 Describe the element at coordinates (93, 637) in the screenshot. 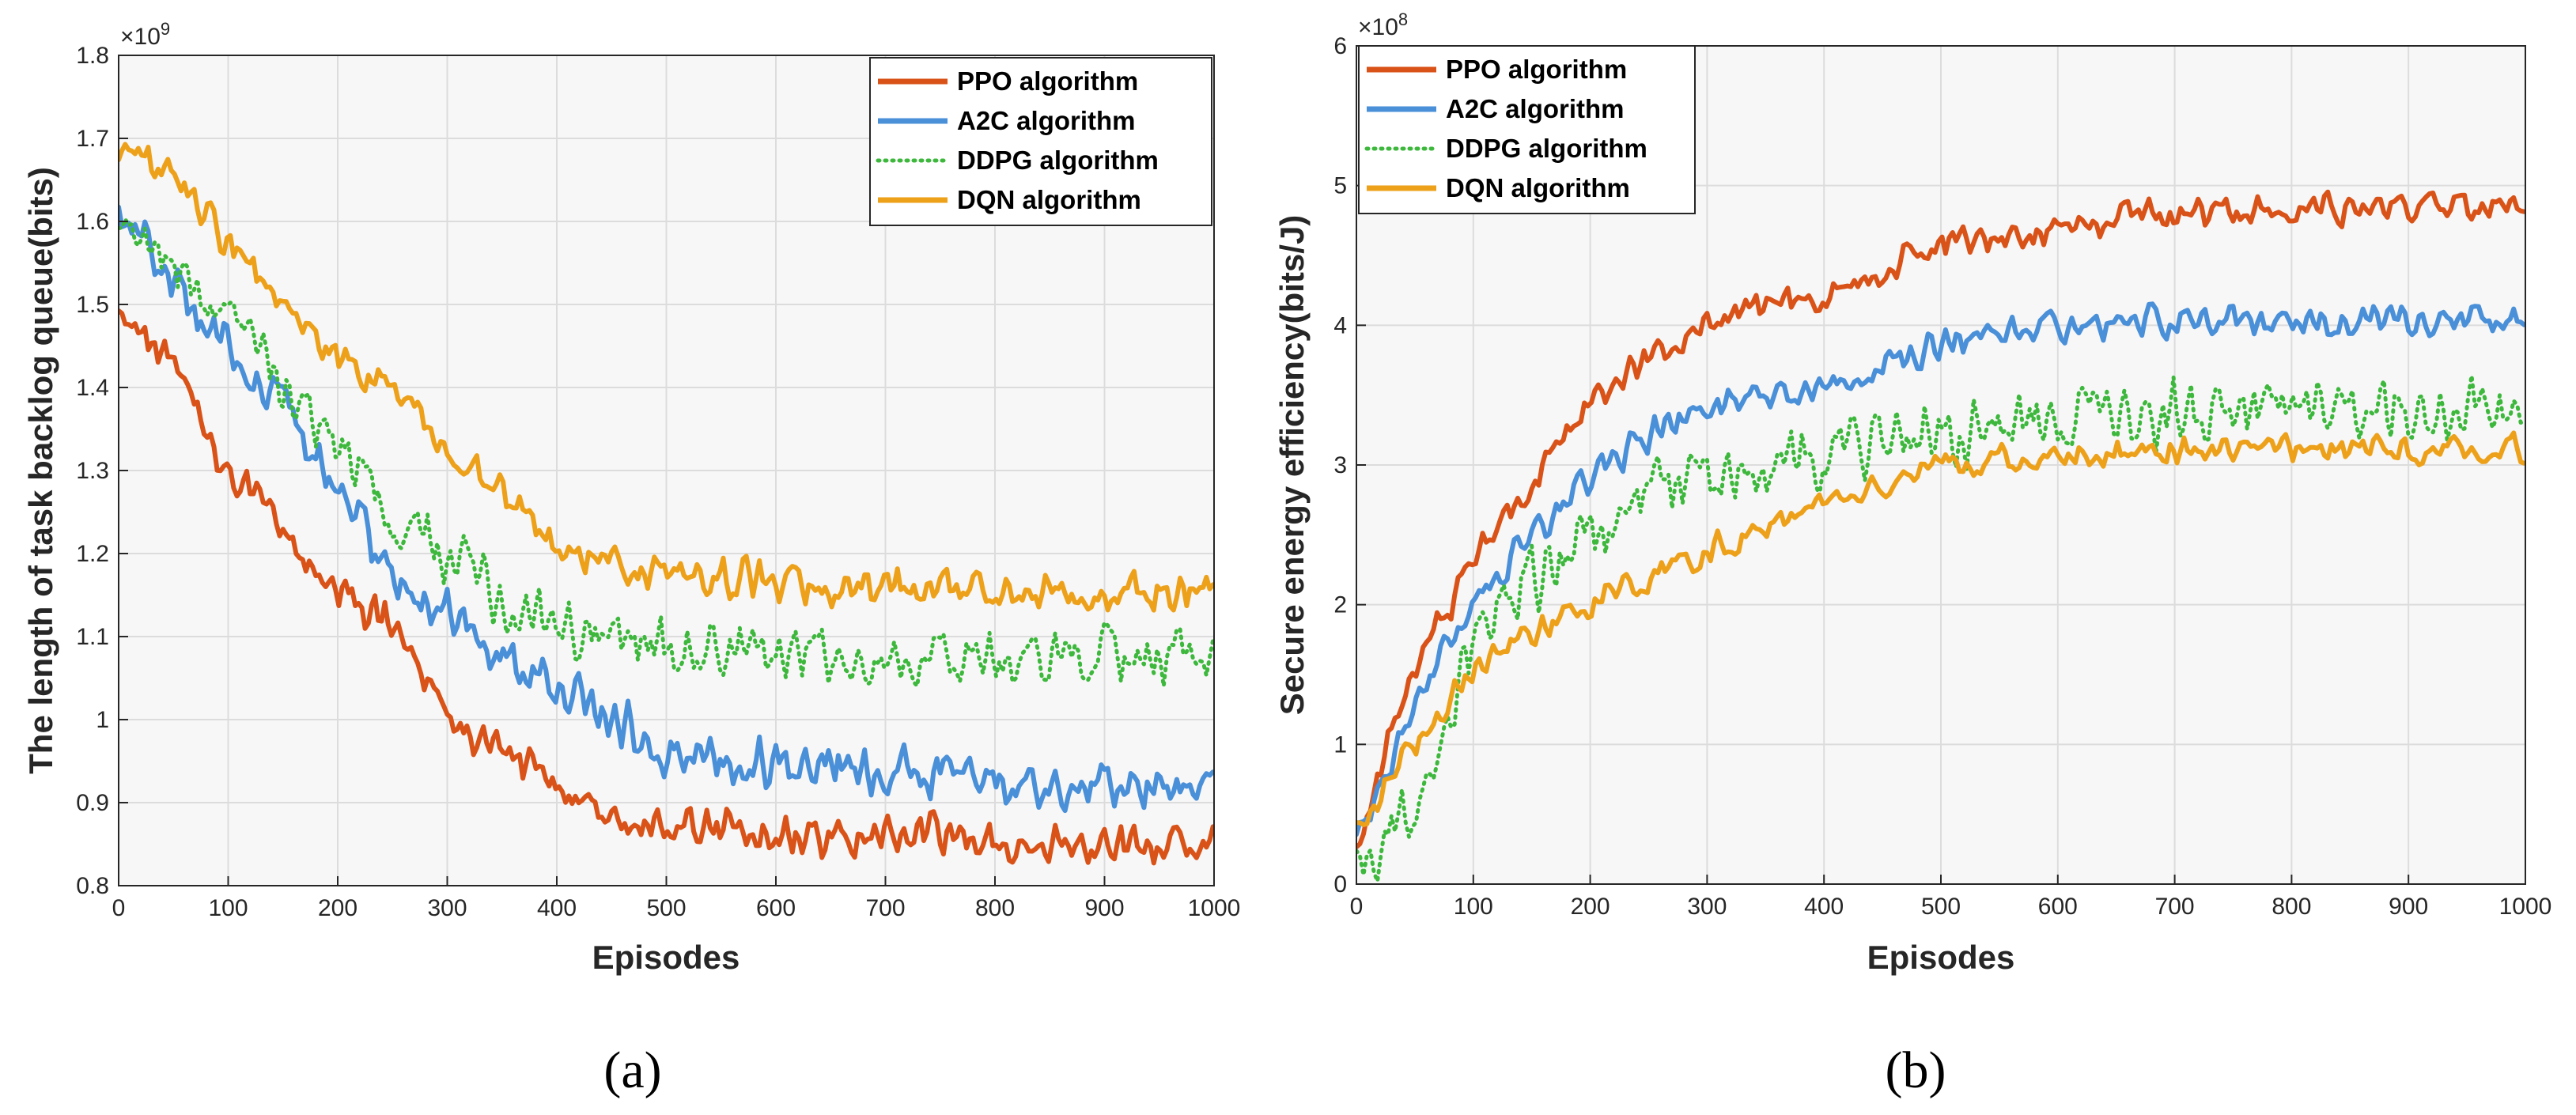

I see `y-tick-label: 1.1` at that location.